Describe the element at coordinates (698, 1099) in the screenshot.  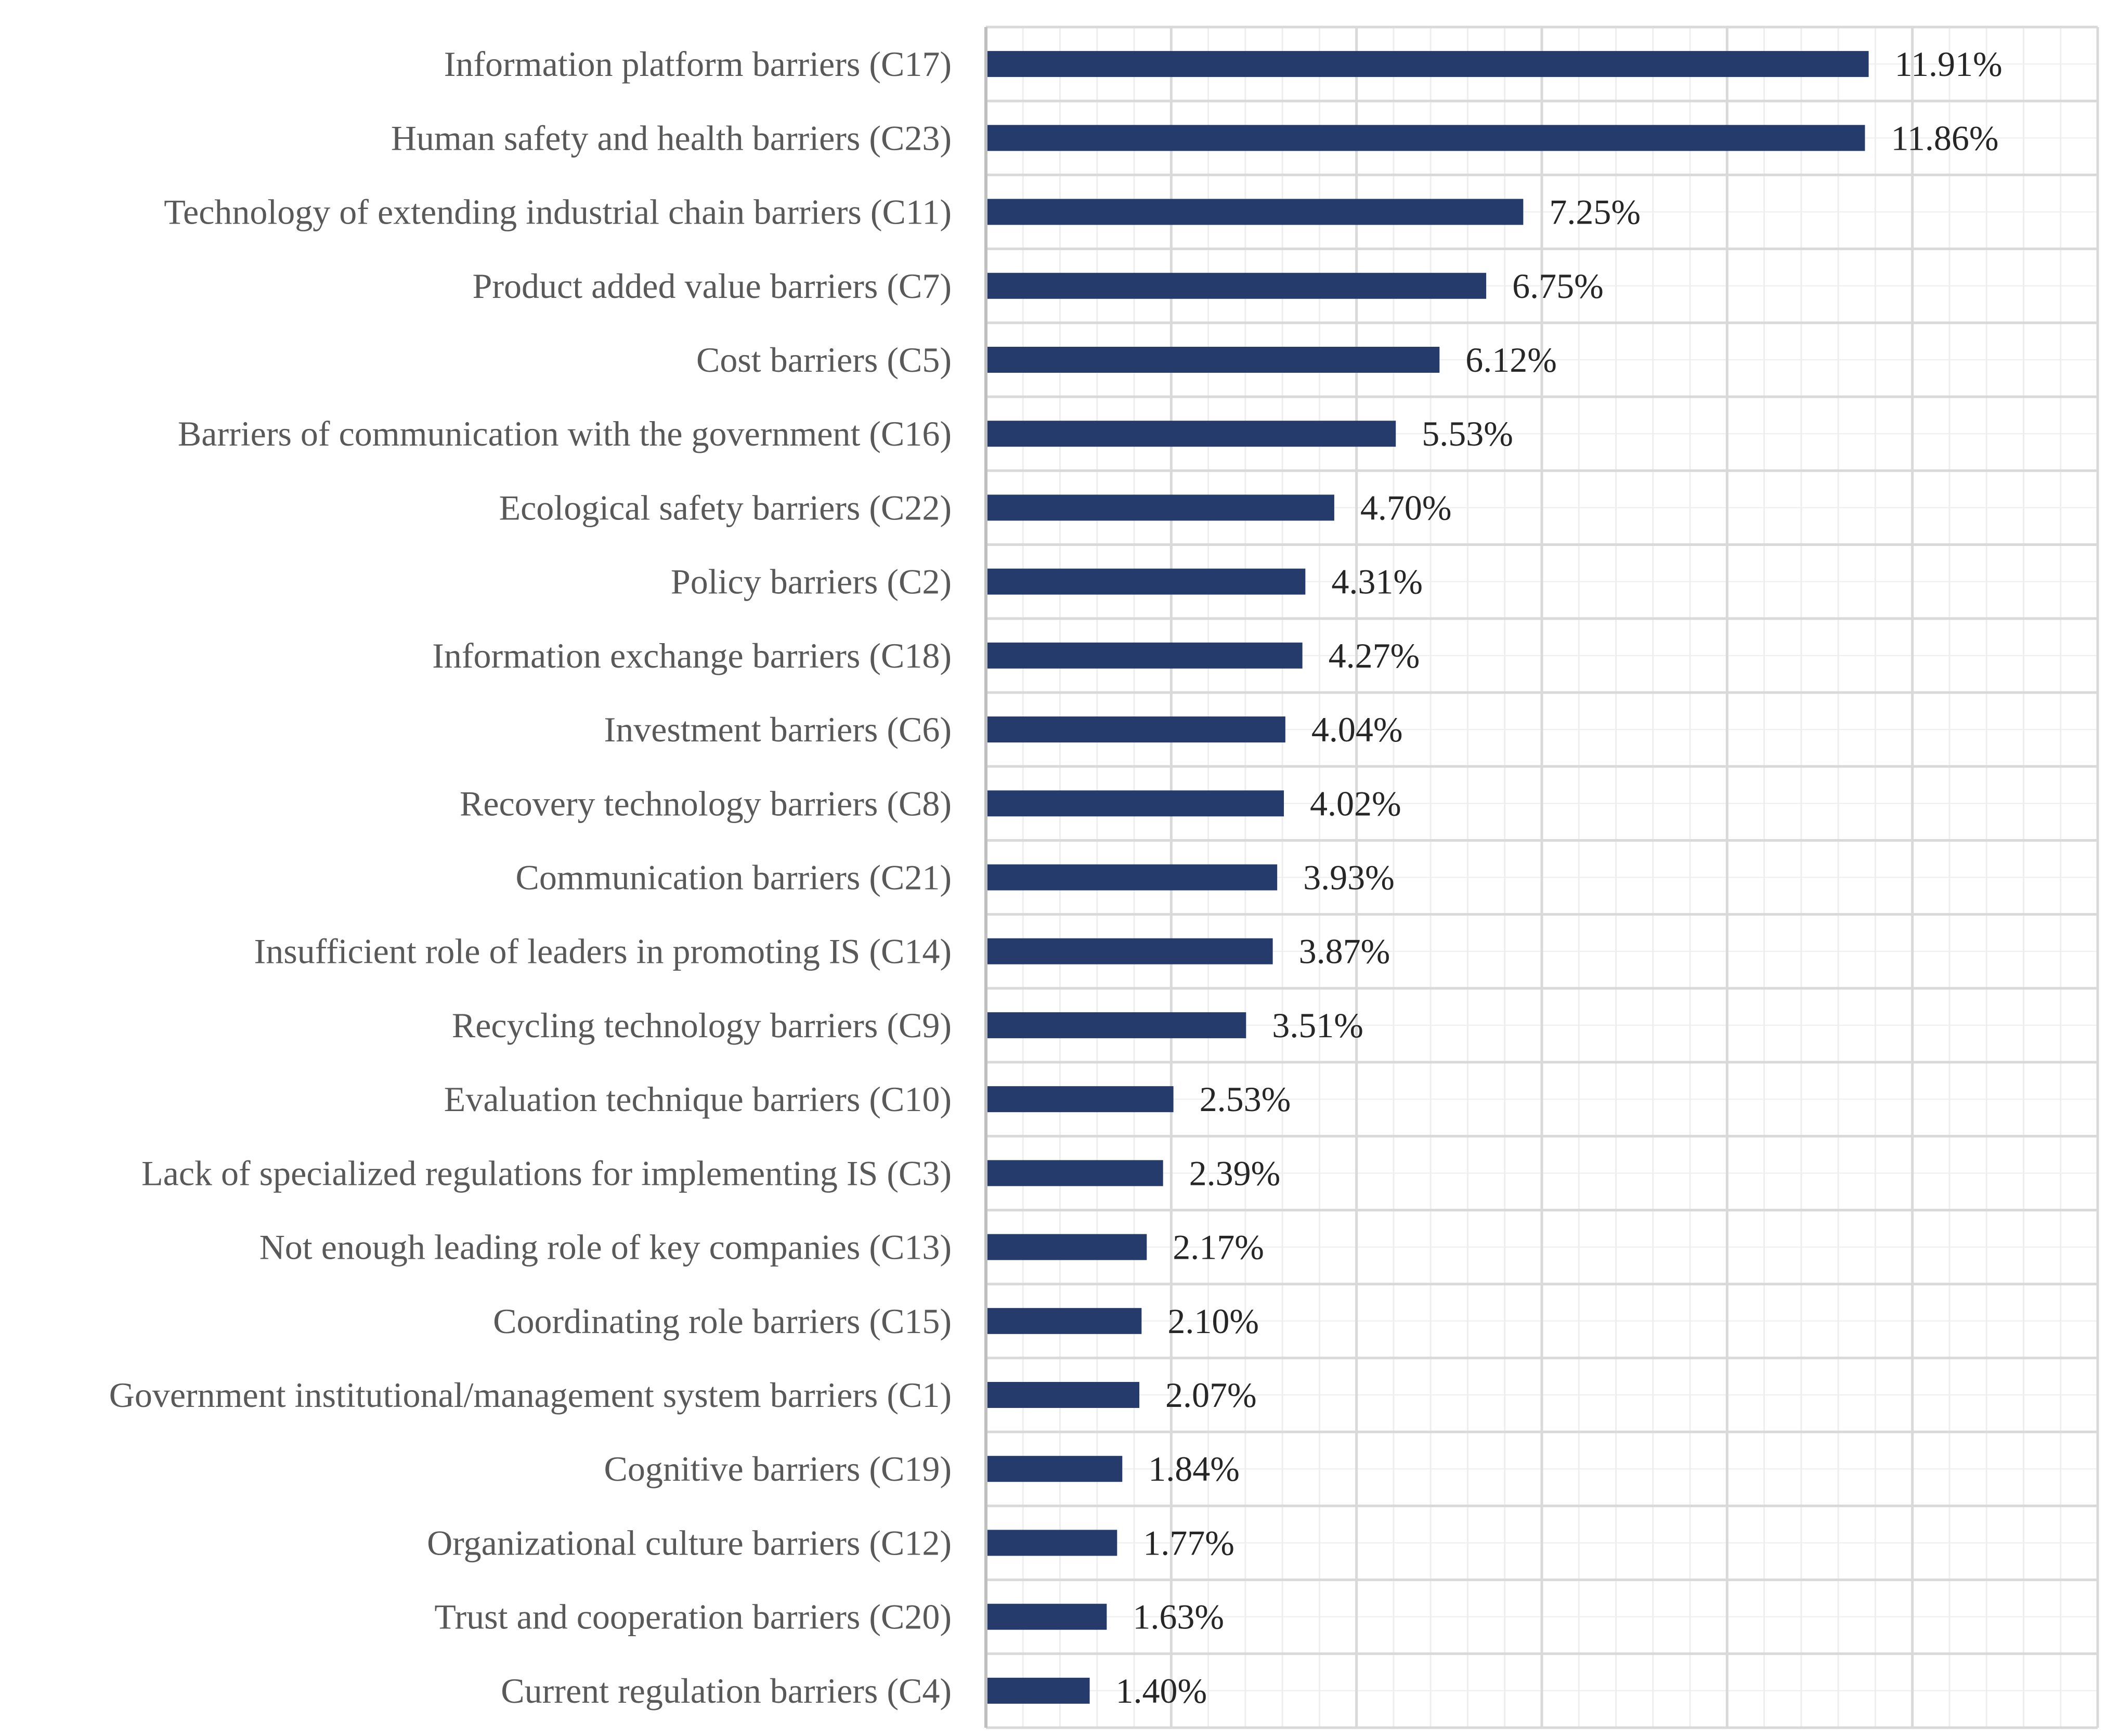
I see `category-label: Evaluation technique barriers (C10)` at that location.